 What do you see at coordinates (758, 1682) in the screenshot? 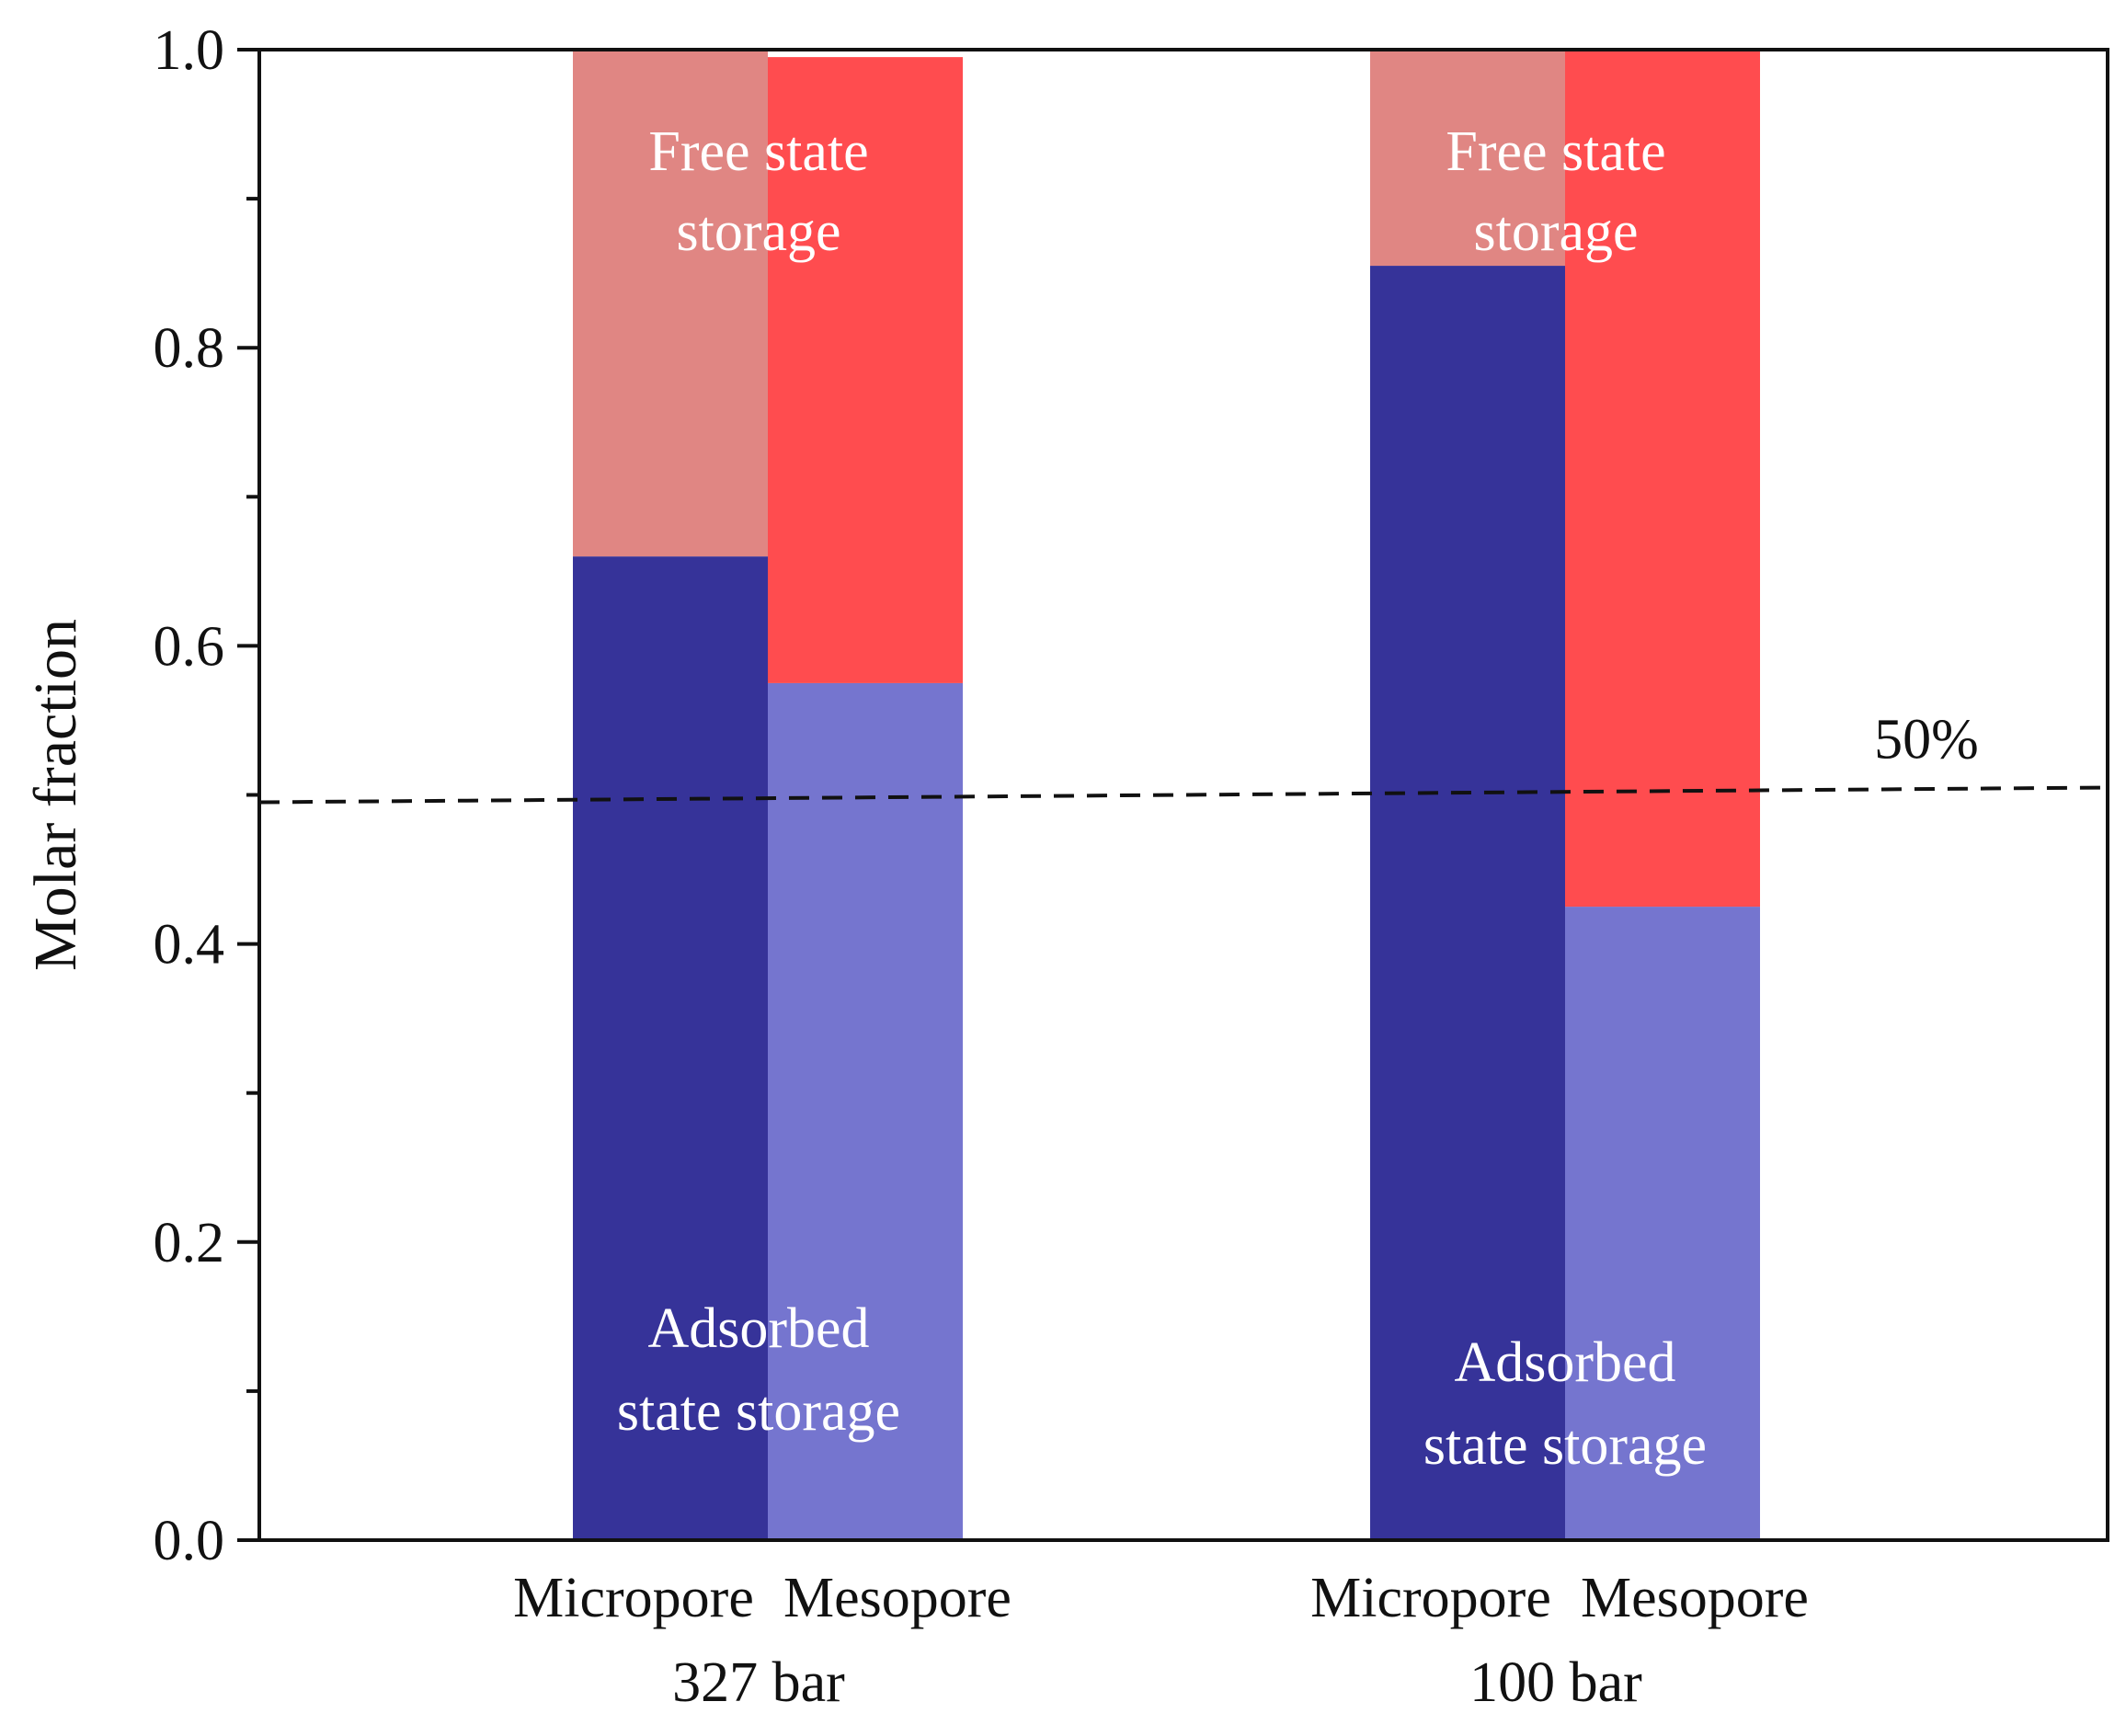
I see `x-group-label: 327 bar` at bounding box center [758, 1682].